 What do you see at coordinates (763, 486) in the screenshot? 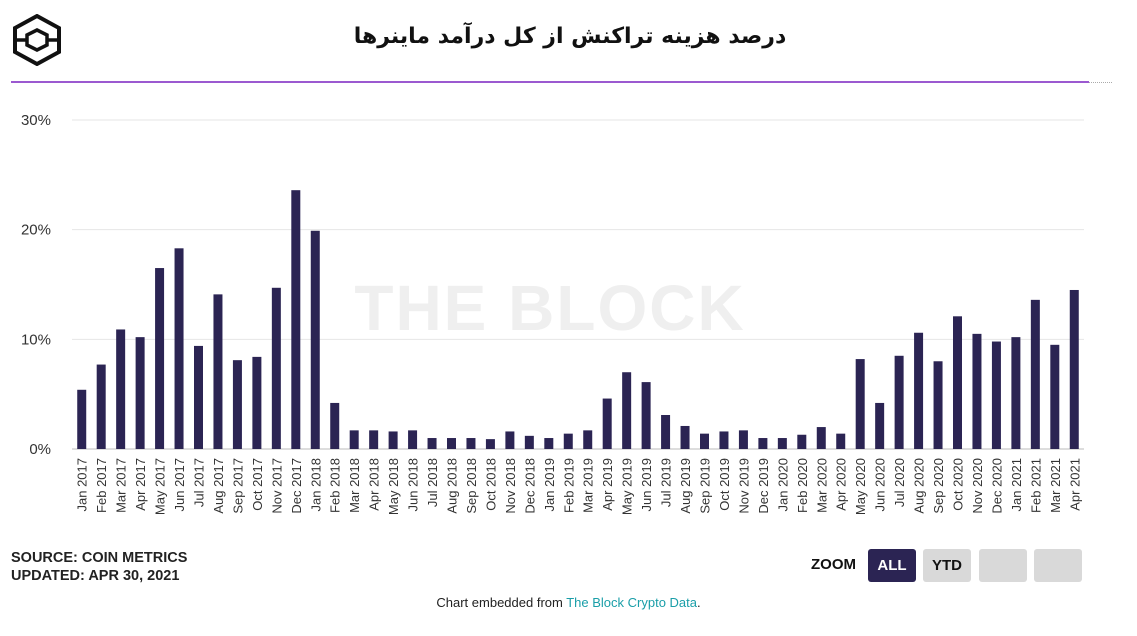
I see `x-tick-label: Dec 2019` at bounding box center [763, 486].